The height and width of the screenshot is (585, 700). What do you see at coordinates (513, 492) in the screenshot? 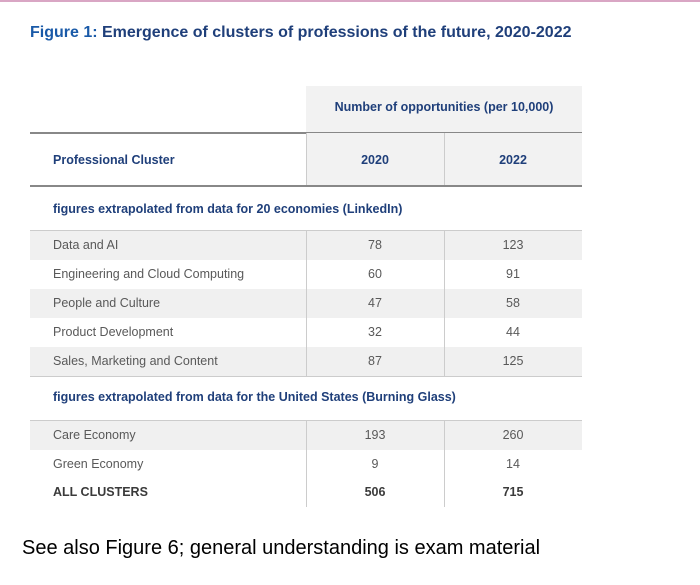
I see `total-2022: 715` at bounding box center [513, 492].